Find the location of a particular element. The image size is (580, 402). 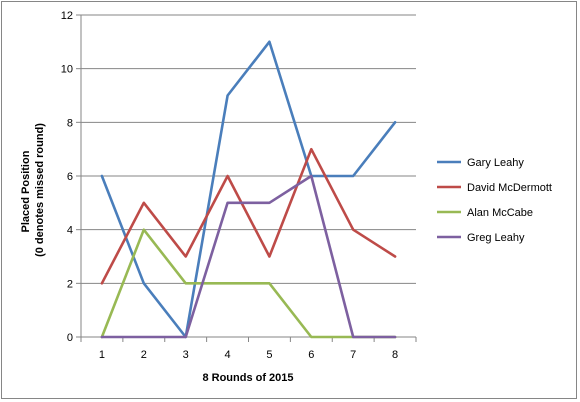

y-axis-title-line-1: Placed Position is located at coordinates (26, 191).